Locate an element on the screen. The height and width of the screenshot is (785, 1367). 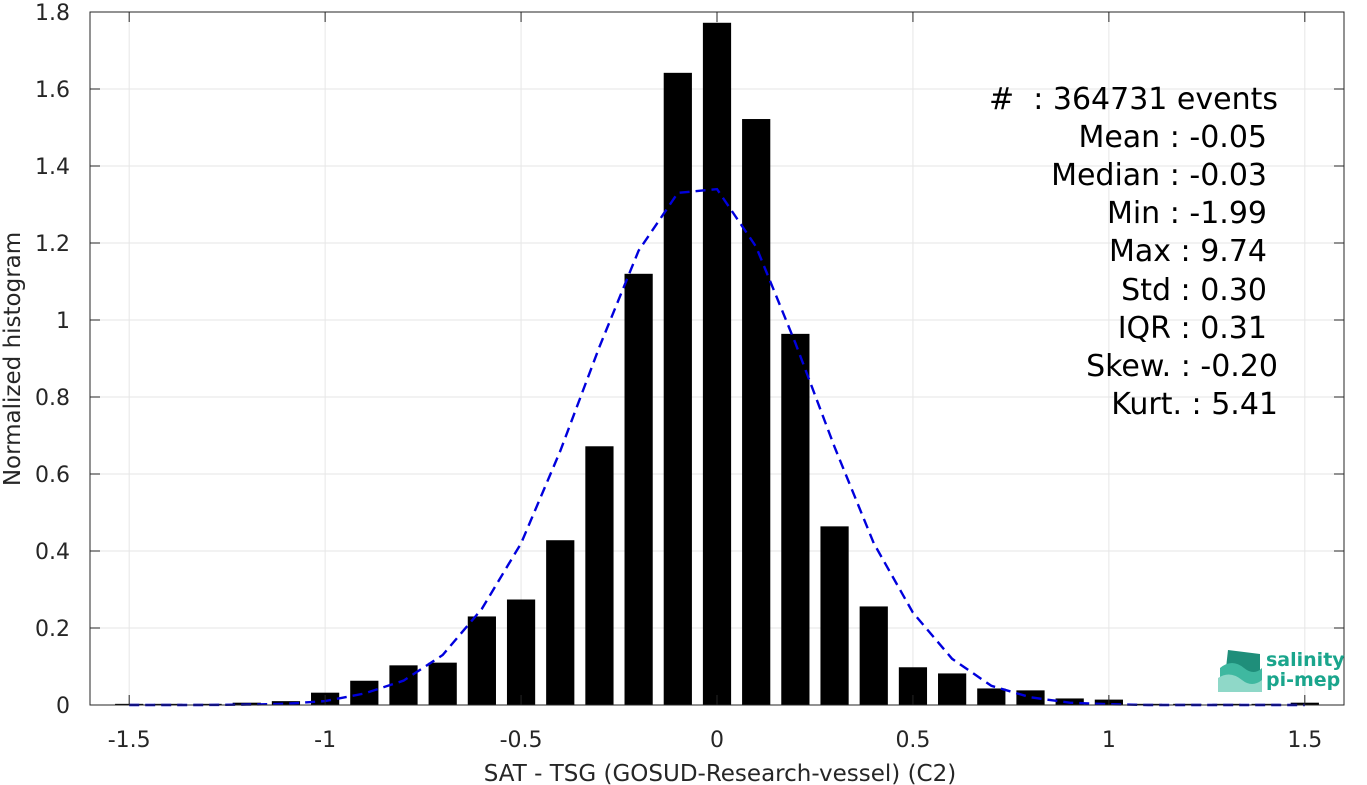
logo-waves-icon is located at coordinates (1240, 671).